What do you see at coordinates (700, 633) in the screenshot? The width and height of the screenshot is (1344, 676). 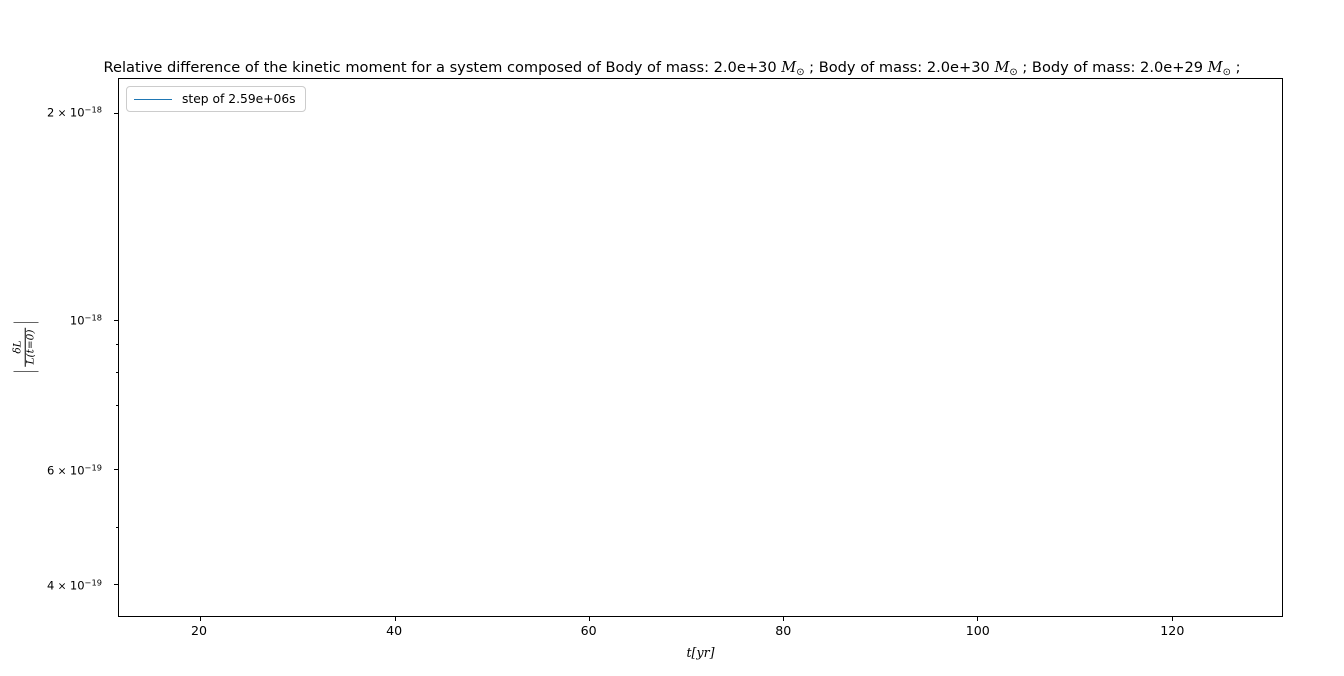 I see `x-axis-tick-labels: 20 40 60 80 100 120` at bounding box center [700, 633].